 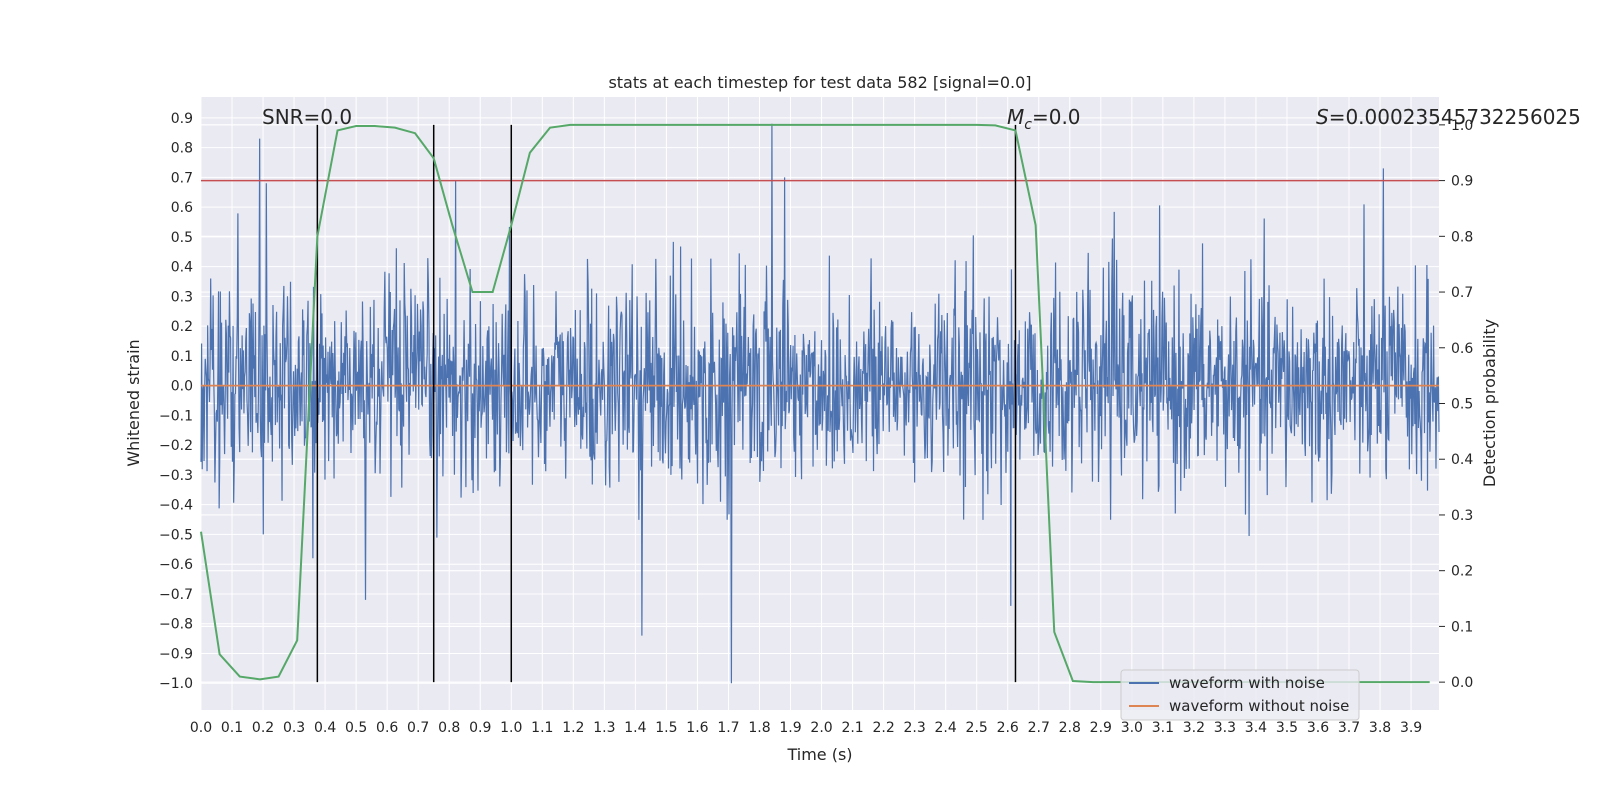 What do you see at coordinates (1132, 728) in the screenshot?
I see `x-tick-label: 3.0` at bounding box center [1132, 728].